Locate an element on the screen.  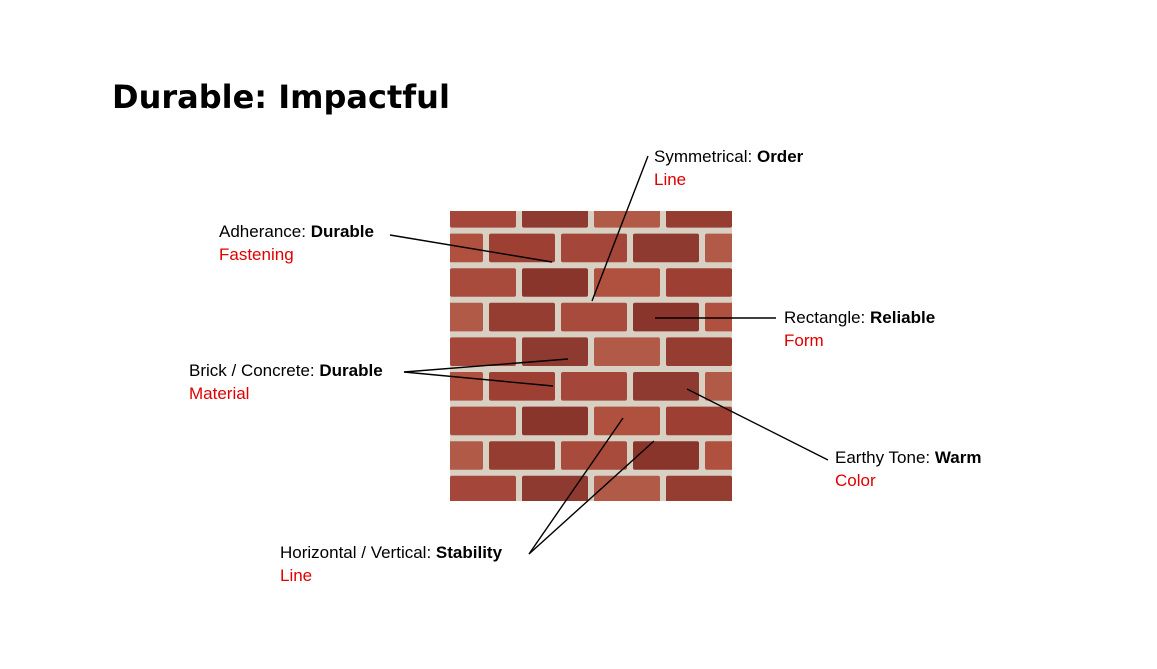
callout-trait: Stability is located at coordinates (469, 552).